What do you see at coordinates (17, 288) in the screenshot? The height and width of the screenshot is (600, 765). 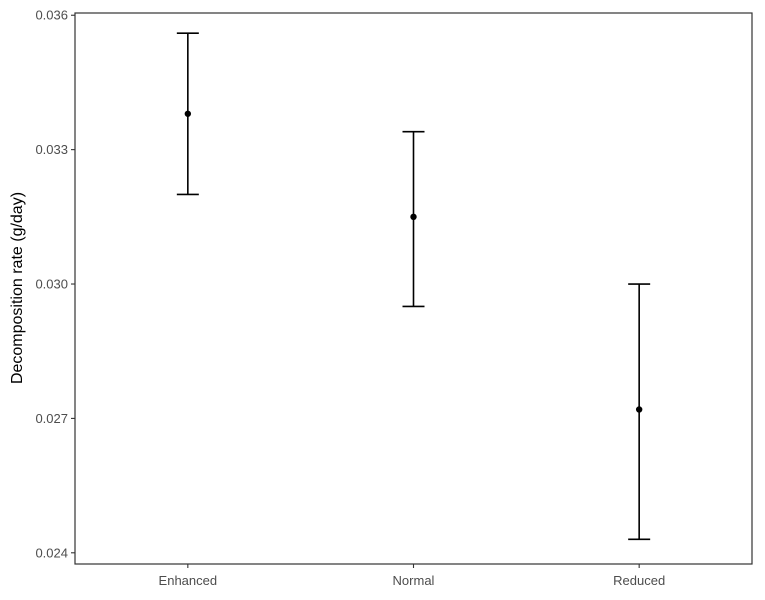 I see `y-axis-title: Decomposition rate (g/day)` at bounding box center [17, 288].